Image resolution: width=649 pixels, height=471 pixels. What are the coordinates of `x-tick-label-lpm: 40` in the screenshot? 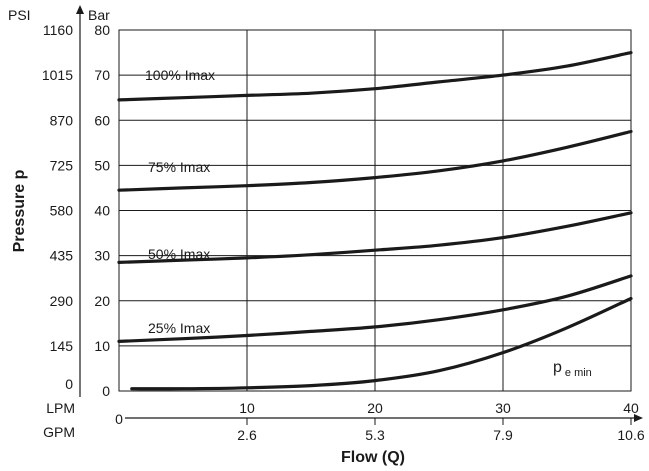 It's located at (631, 408).